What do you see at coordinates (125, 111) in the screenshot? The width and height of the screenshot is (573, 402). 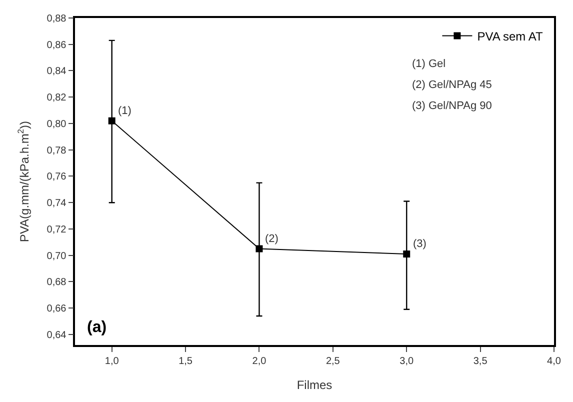 I see `annotation: (1)` at bounding box center [125, 111].